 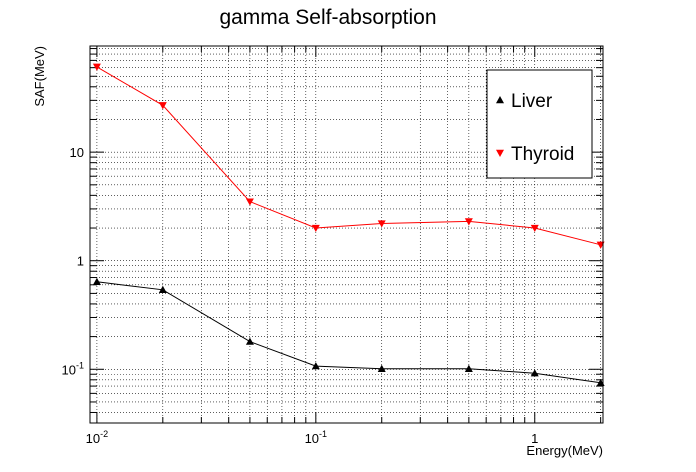 What do you see at coordinates (316, 437) in the screenshot?
I see `x-tick-label: 10⁻¹` at bounding box center [316, 437].